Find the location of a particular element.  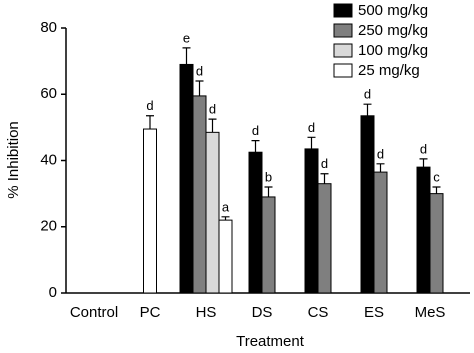

legend-label: 500 mg/kg is located at coordinates (393, 10).